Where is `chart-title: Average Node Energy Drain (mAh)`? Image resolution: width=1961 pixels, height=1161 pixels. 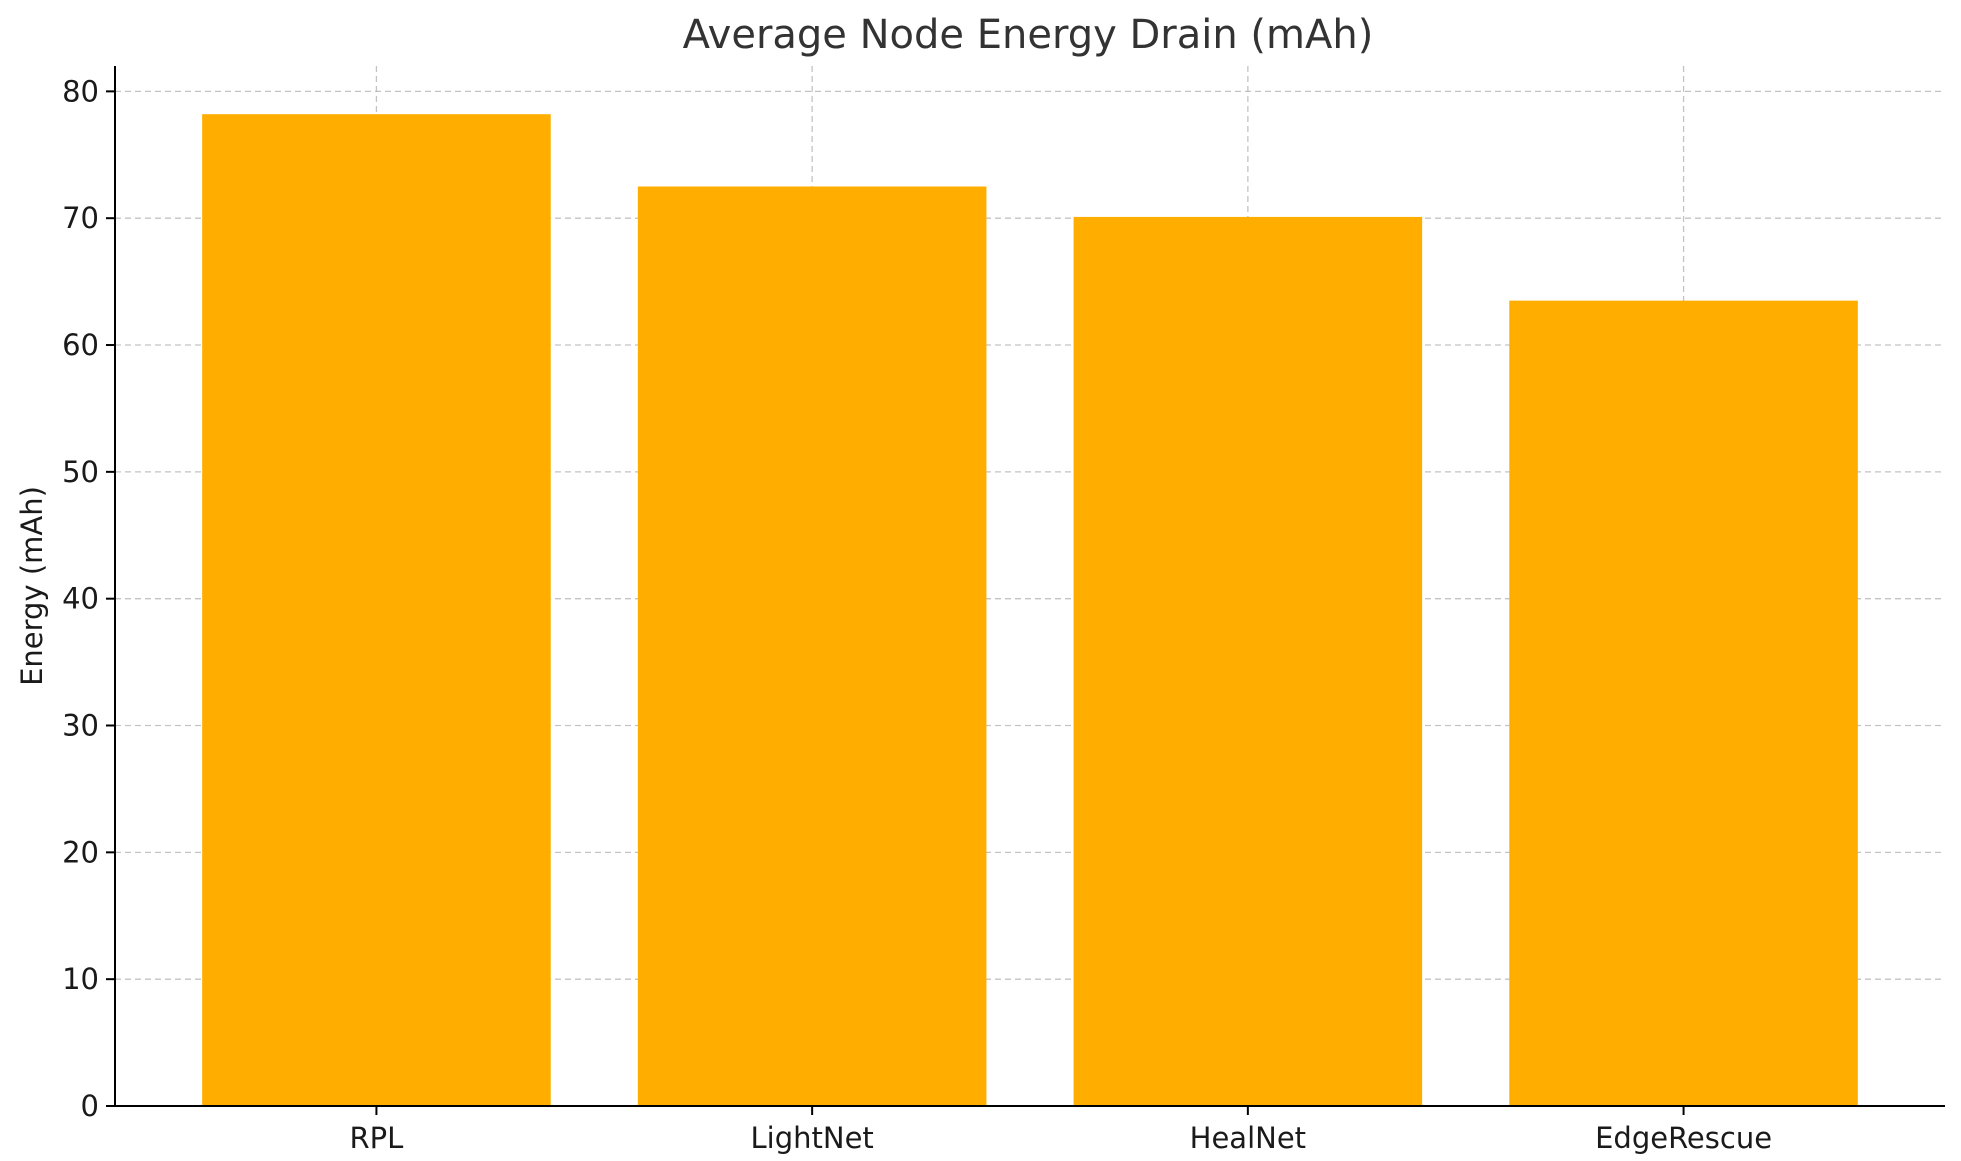 chart-title: Average Node Energy Drain (mAh) is located at coordinates (1028, 35).